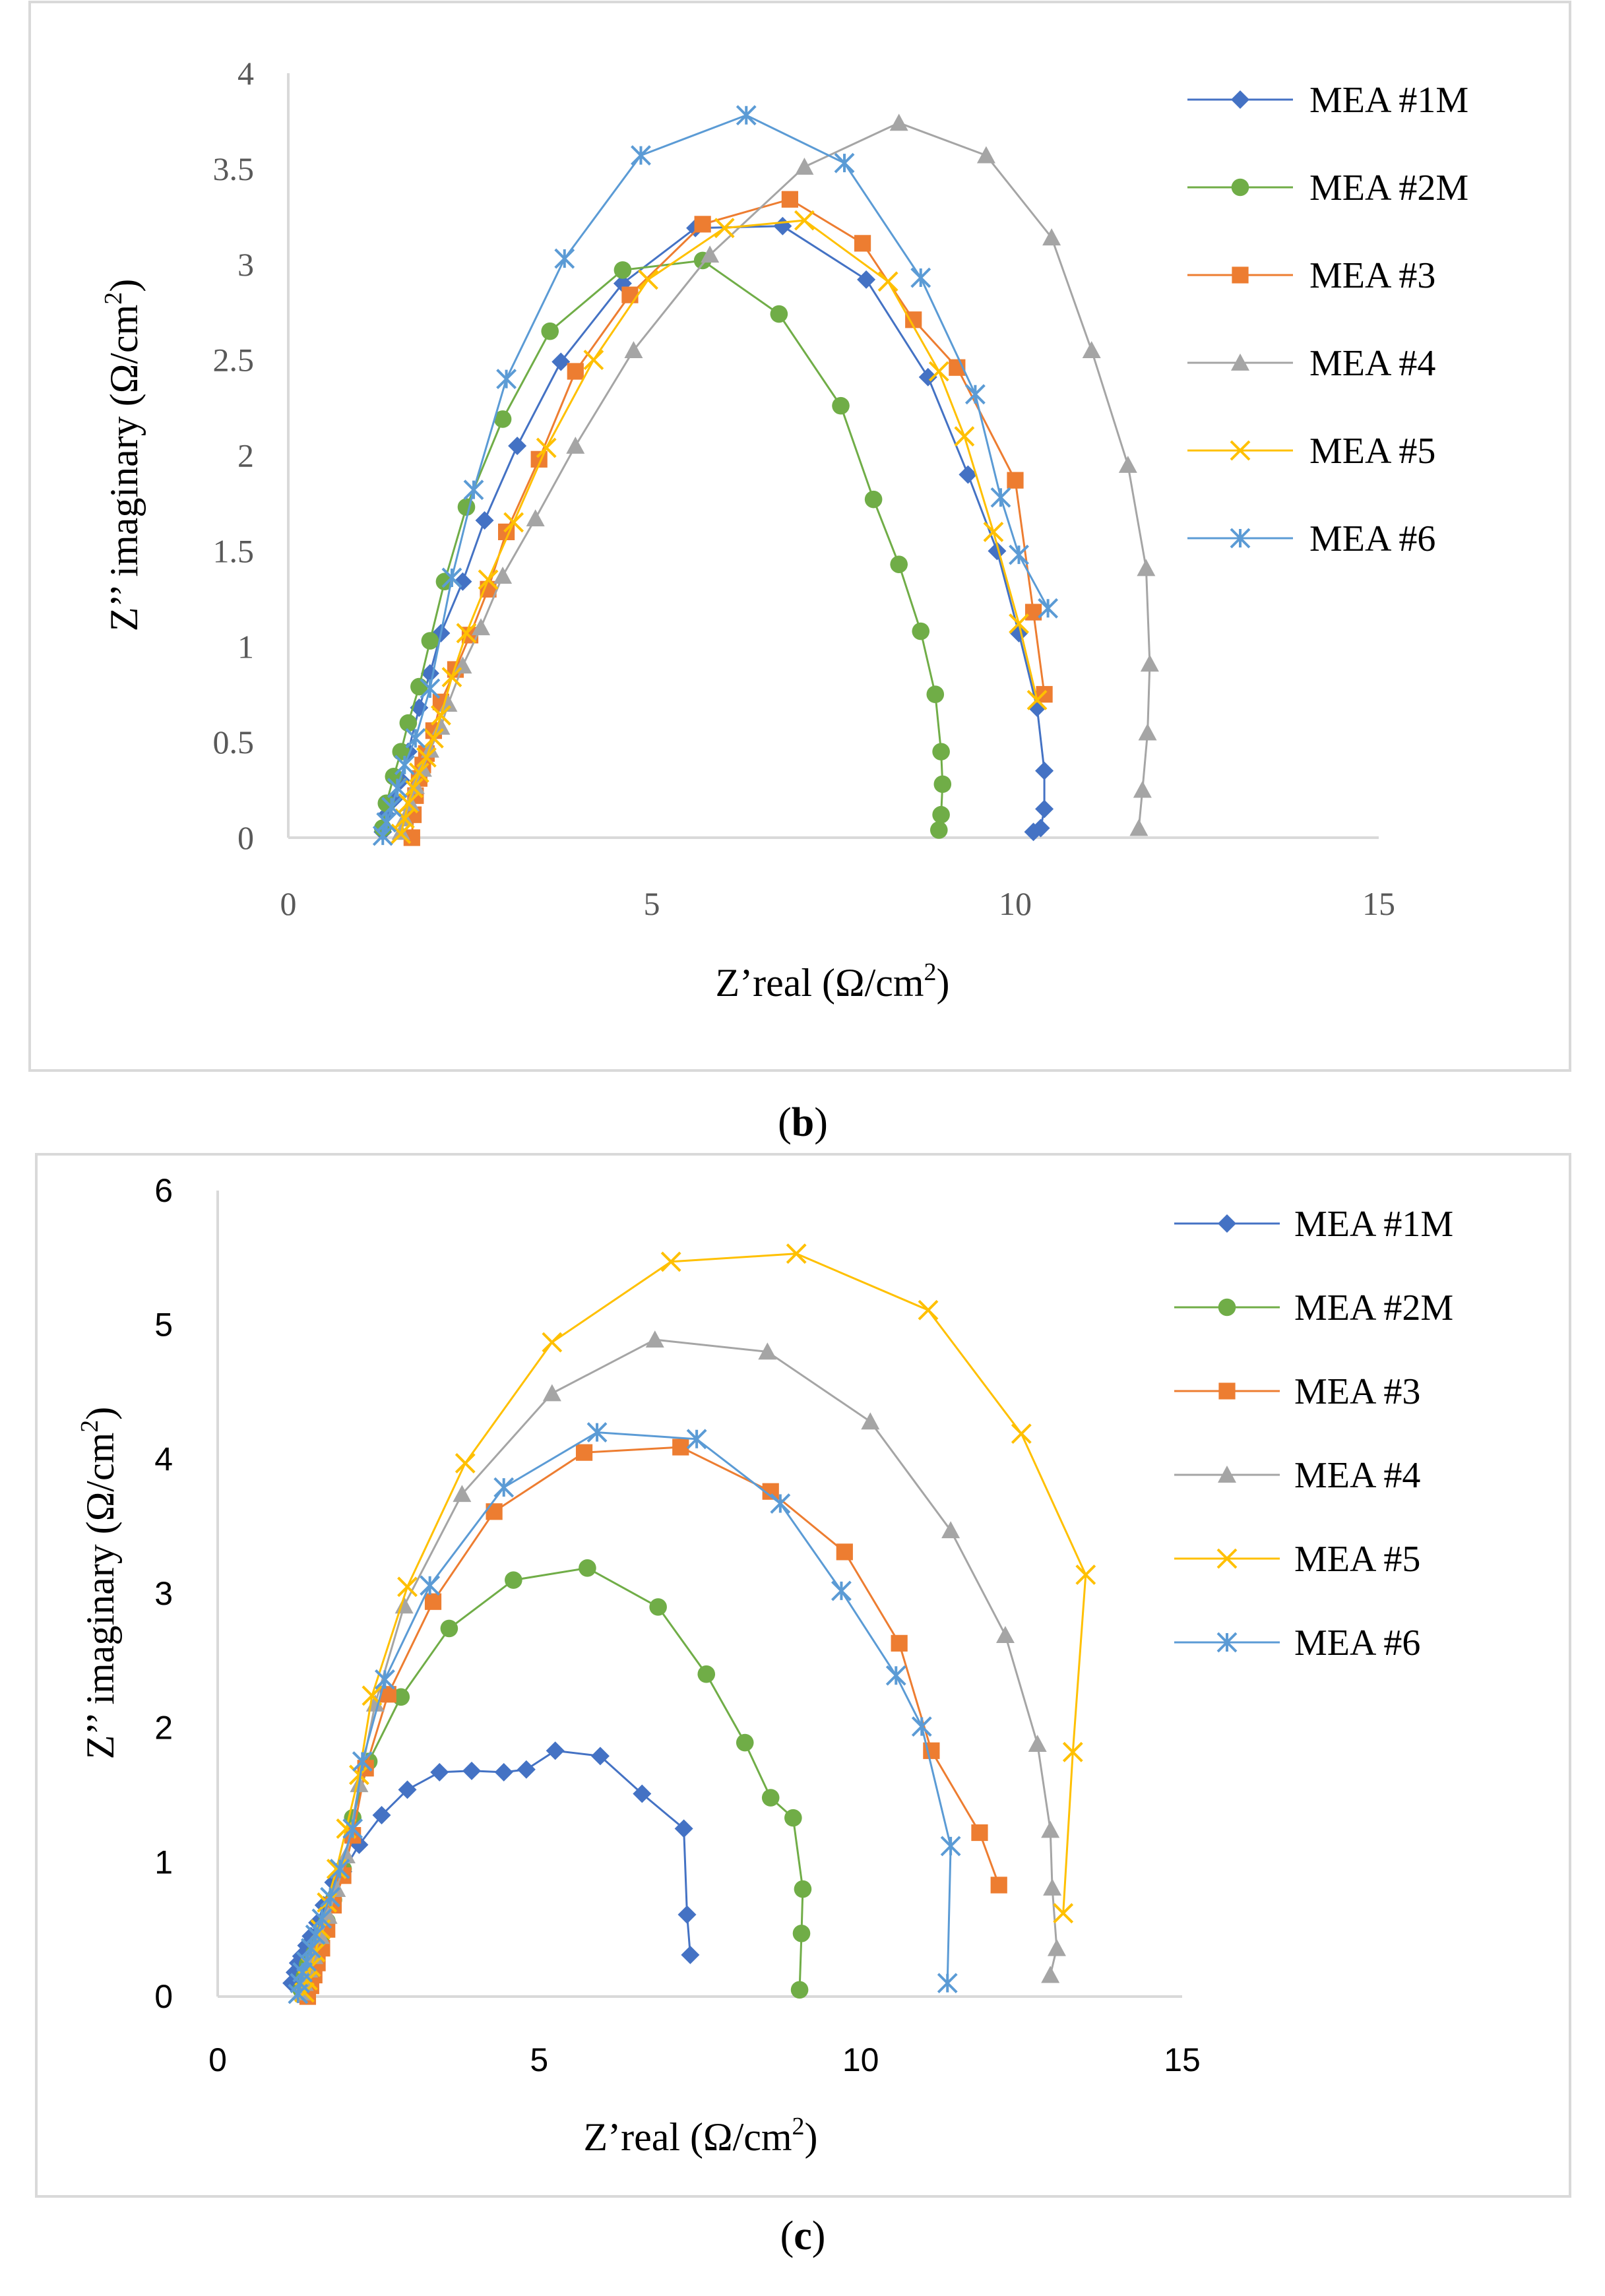 The width and height of the screenshot is (1605, 2296). Describe the element at coordinates (700, 2136) in the screenshot. I see `chart-c-x-axis-label: Z’real (Ω/cm2)` at that location.